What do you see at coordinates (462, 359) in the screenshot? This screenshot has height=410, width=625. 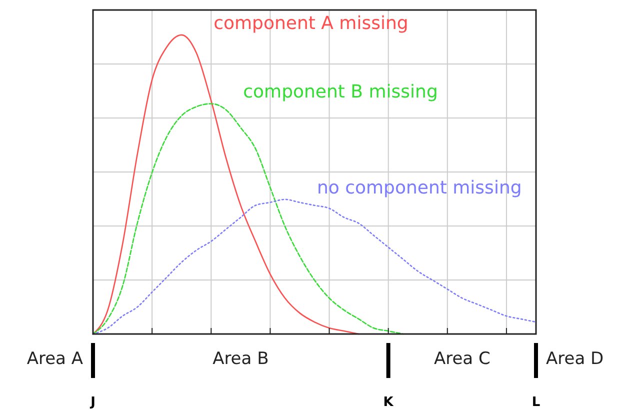 I see `text: Area C` at bounding box center [462, 359].